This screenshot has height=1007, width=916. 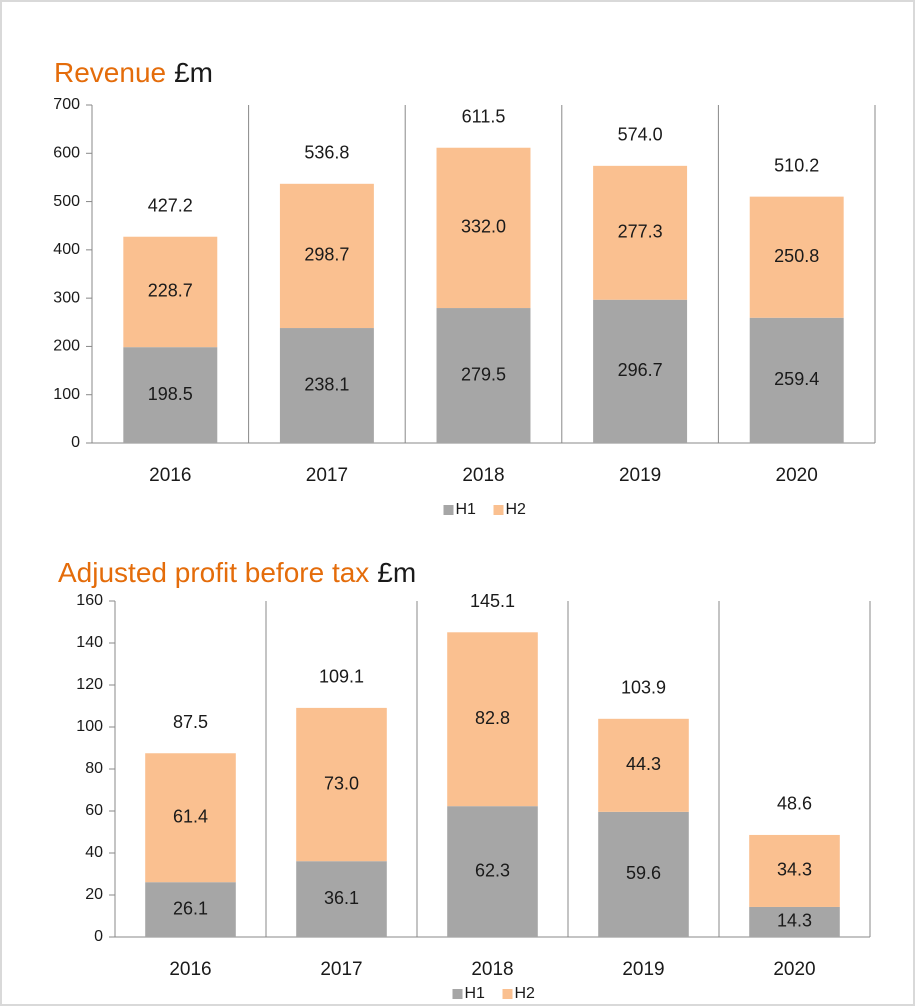 What do you see at coordinates (326, 153) in the screenshot?
I see `total-label: 536.8` at bounding box center [326, 153].